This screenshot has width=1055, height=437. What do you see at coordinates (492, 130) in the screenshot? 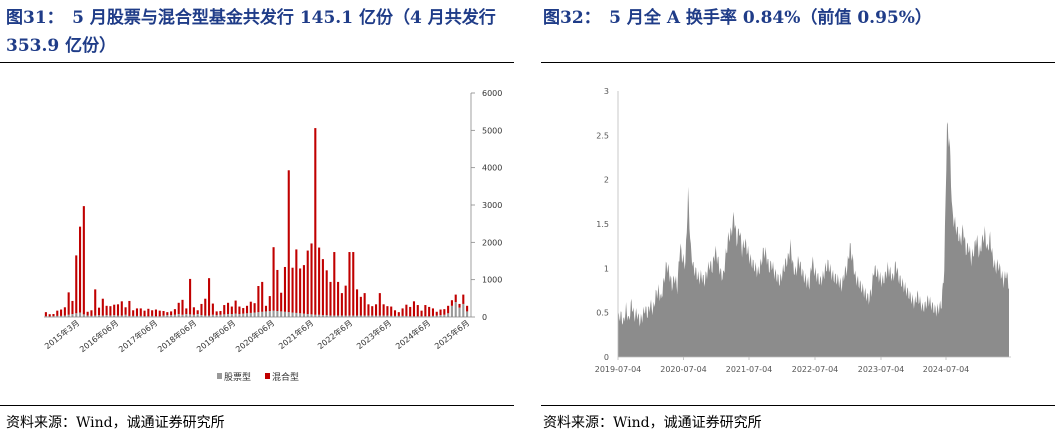
I see `y-tick-label: 5000` at bounding box center [492, 130].